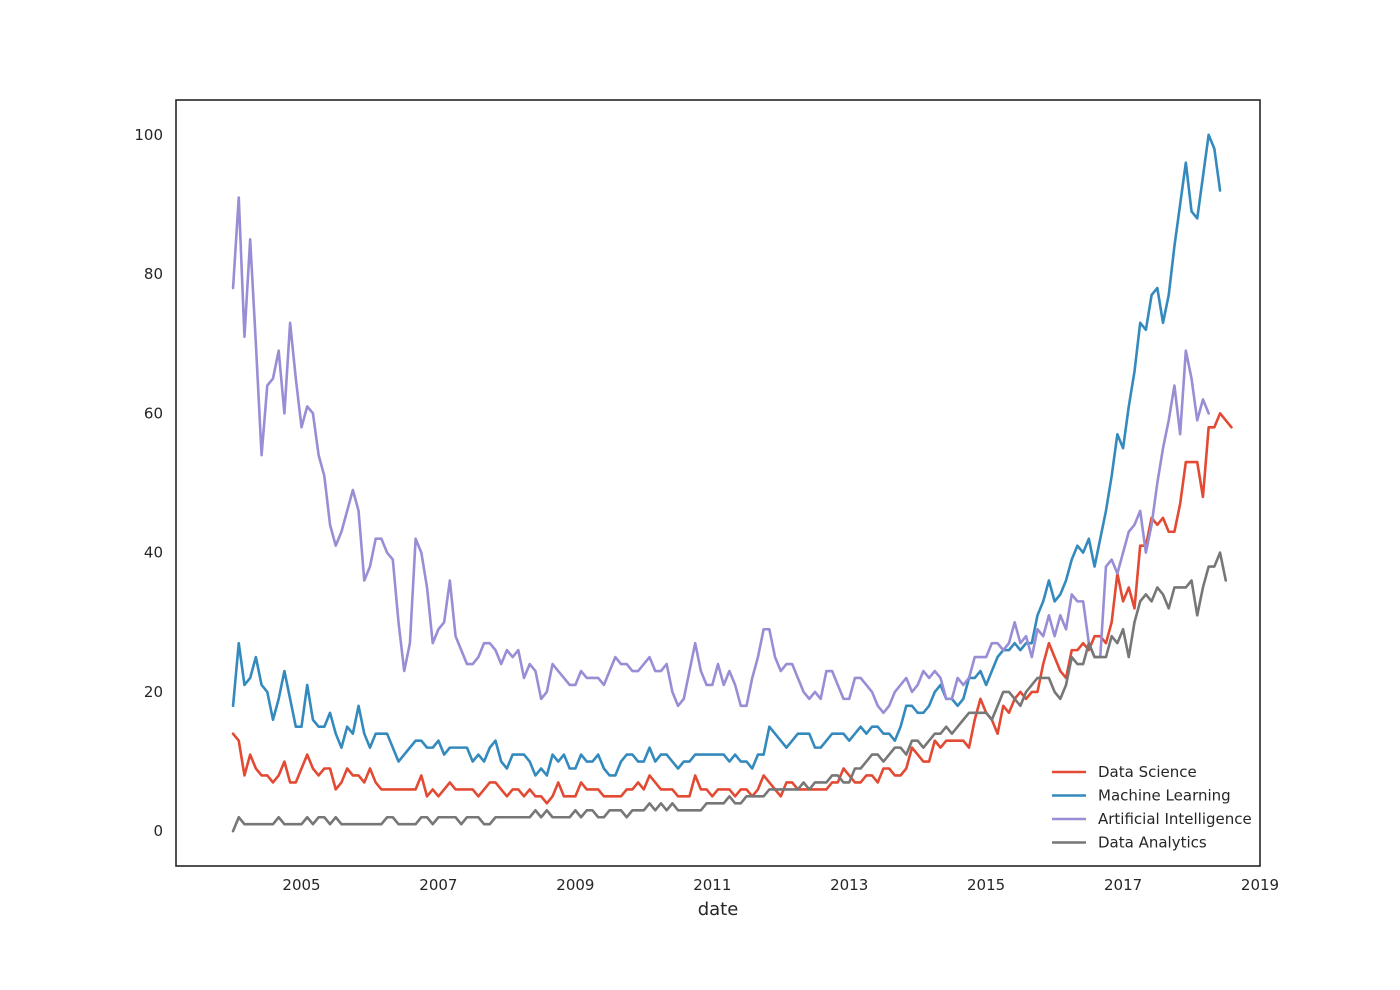 This screenshot has height=990, width=1400. What do you see at coordinates (153, 692) in the screenshot?
I see `y-tick-label: 20` at bounding box center [153, 692].